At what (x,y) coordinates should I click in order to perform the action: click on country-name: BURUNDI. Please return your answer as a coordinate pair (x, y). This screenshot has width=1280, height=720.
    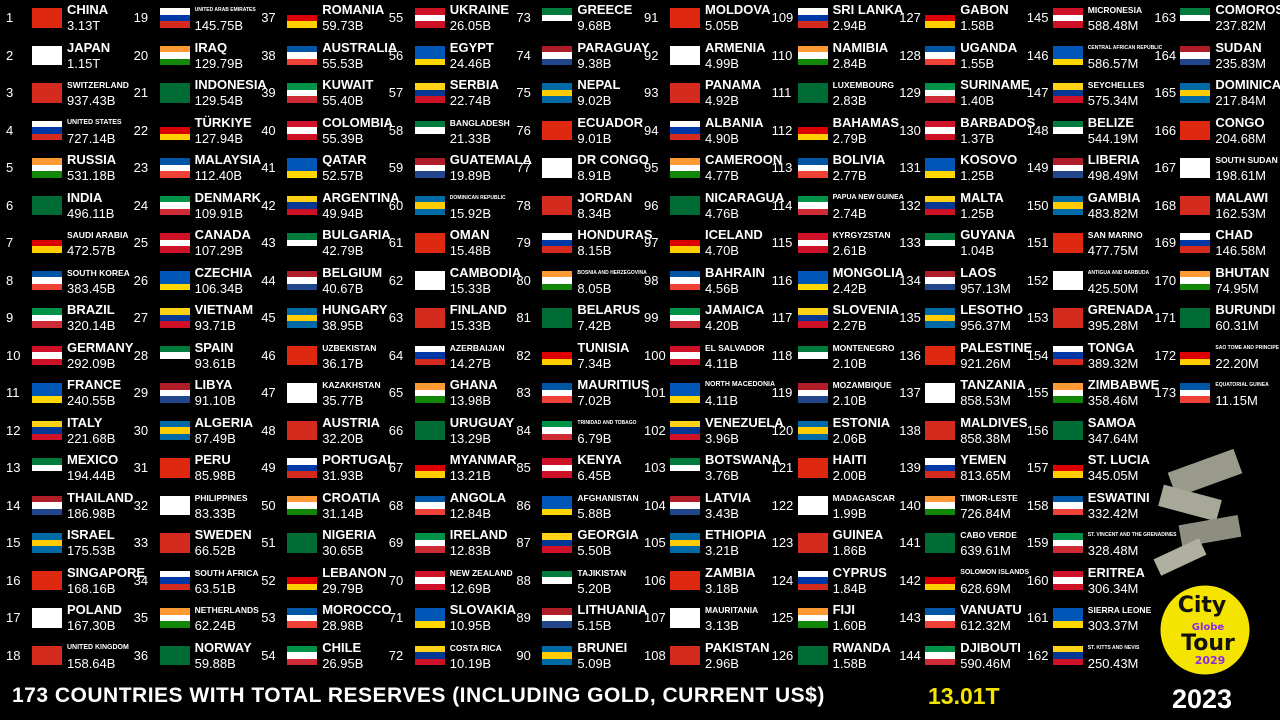
    Looking at the image, I should click on (1245, 309).